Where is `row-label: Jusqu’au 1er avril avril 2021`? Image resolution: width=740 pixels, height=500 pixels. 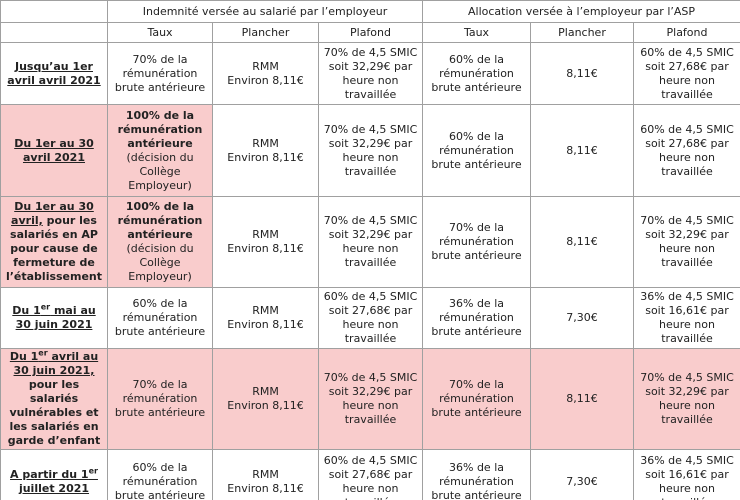 row-label: Jusqu’au 1er avril avril 2021 is located at coordinates (54, 73).